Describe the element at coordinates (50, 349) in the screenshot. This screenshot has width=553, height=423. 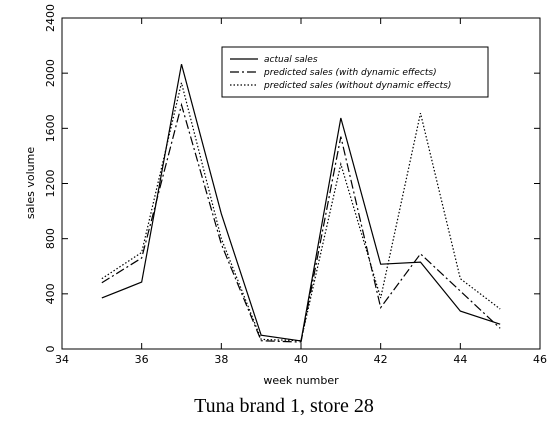
I see `y-tick-label: 0` at that location.